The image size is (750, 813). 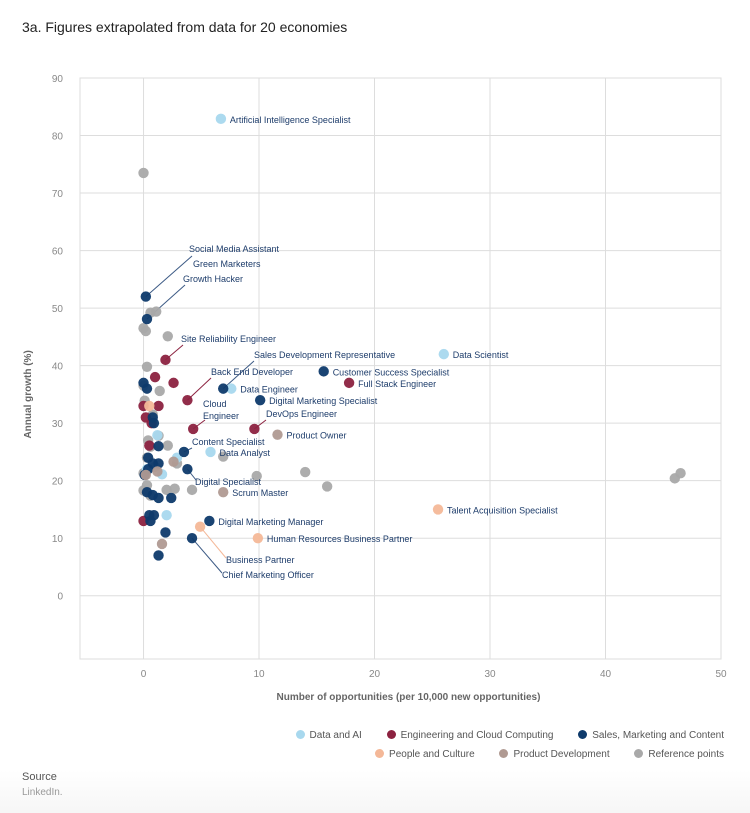 I want to click on legend-label: People and Culture, so click(x=432, y=754).